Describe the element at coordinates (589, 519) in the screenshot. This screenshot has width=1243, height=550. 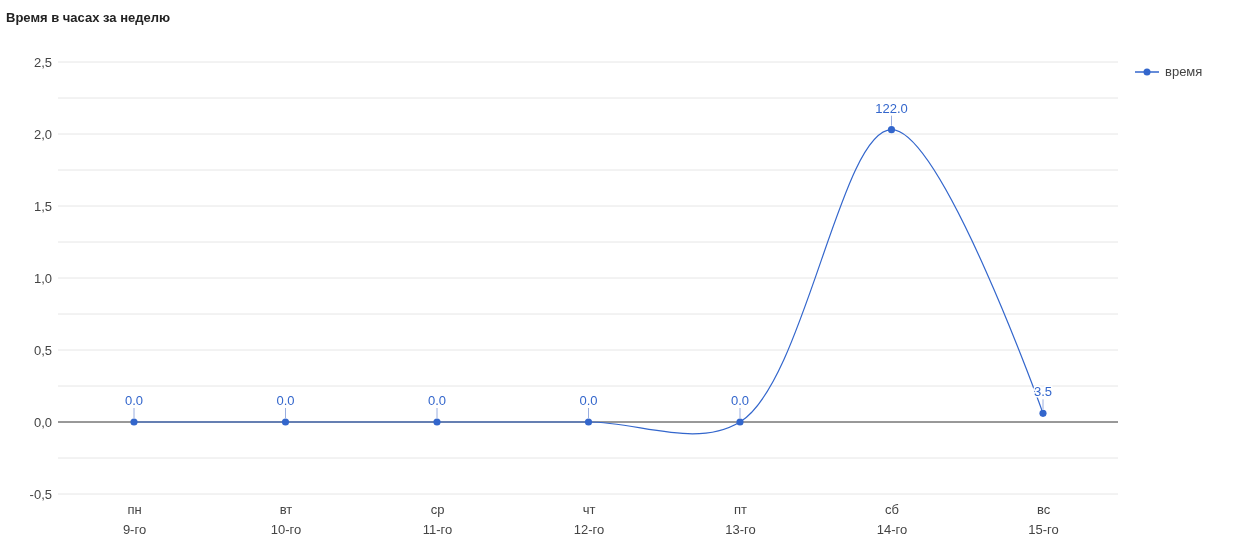
I see `x-tick-label: чт 12-го` at that location.